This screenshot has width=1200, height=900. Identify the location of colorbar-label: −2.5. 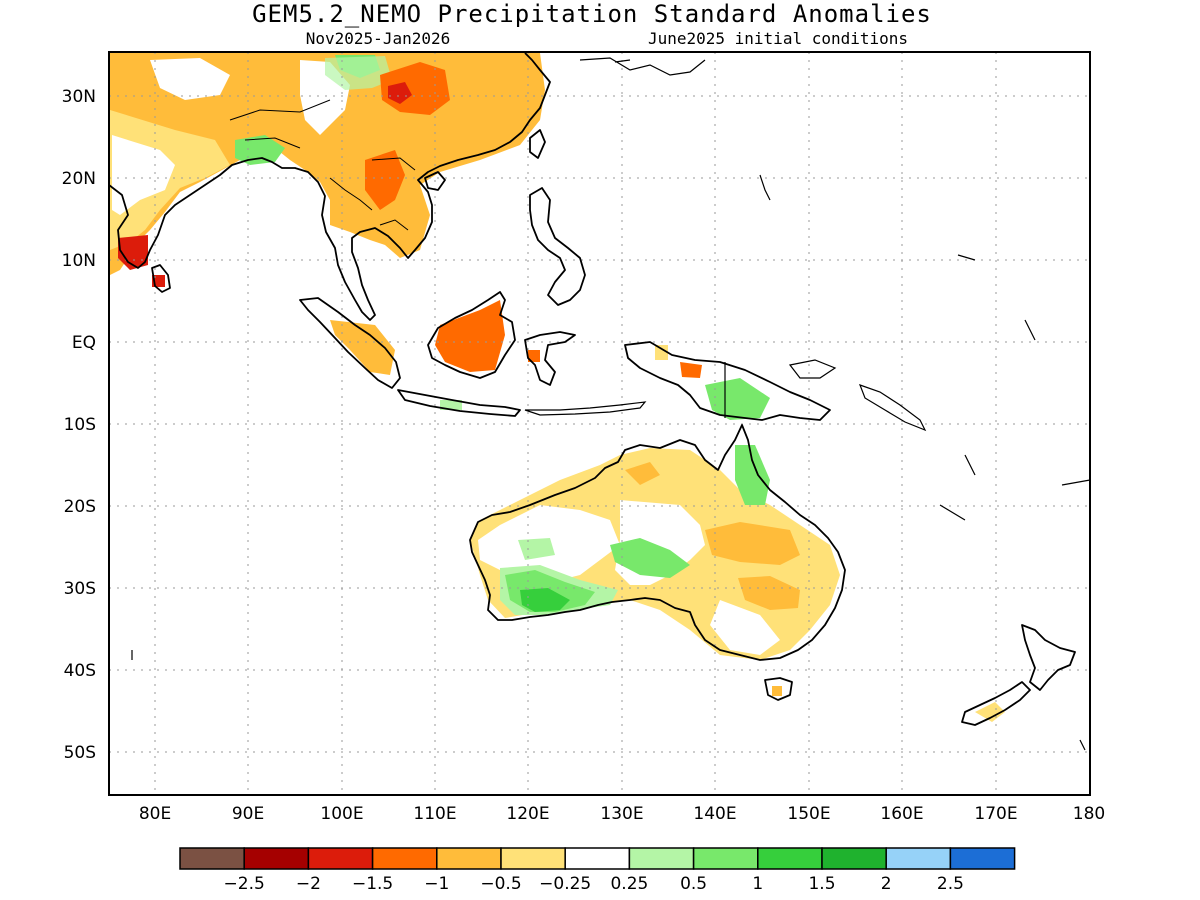
(244, 884).